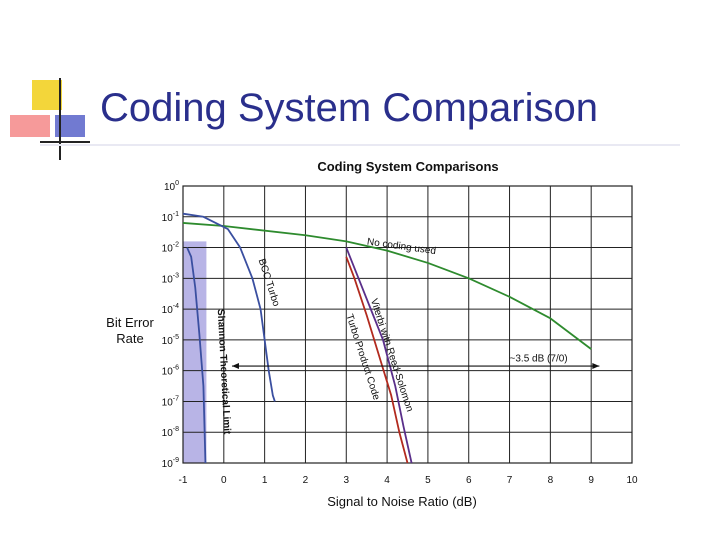  What do you see at coordinates (224, 372) in the screenshot?
I see `annotation-shannon-theoretical-limit: Shannon Theoretical Limit` at bounding box center [224, 372].